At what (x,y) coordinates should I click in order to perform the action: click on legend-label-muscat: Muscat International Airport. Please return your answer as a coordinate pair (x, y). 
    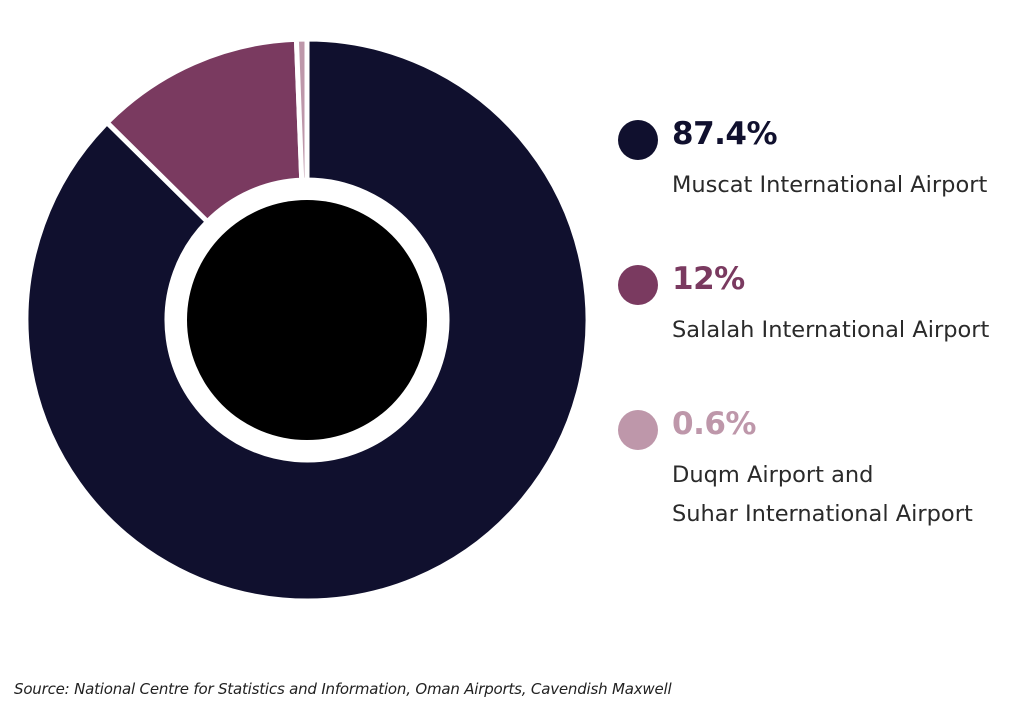
    Looking at the image, I should click on (830, 185).